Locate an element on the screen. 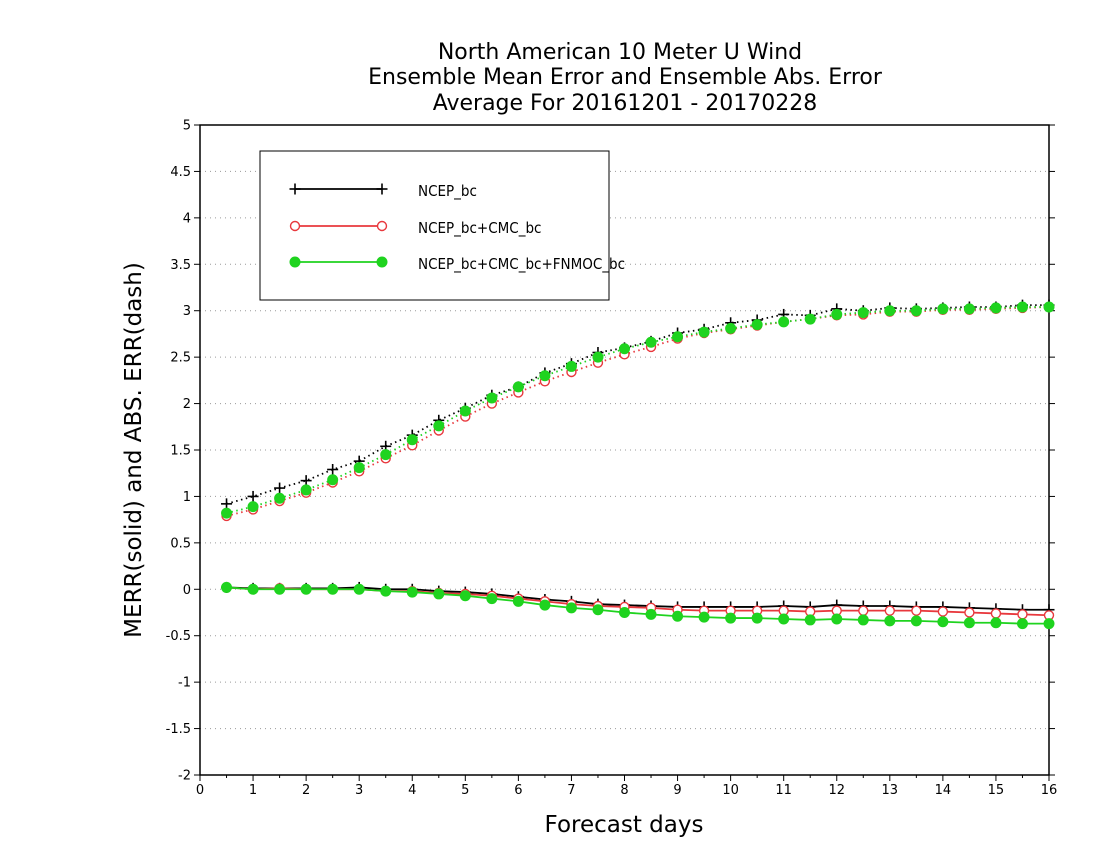 The image size is (1100, 850). y-tick-label: 0 is located at coordinates (187, 590).